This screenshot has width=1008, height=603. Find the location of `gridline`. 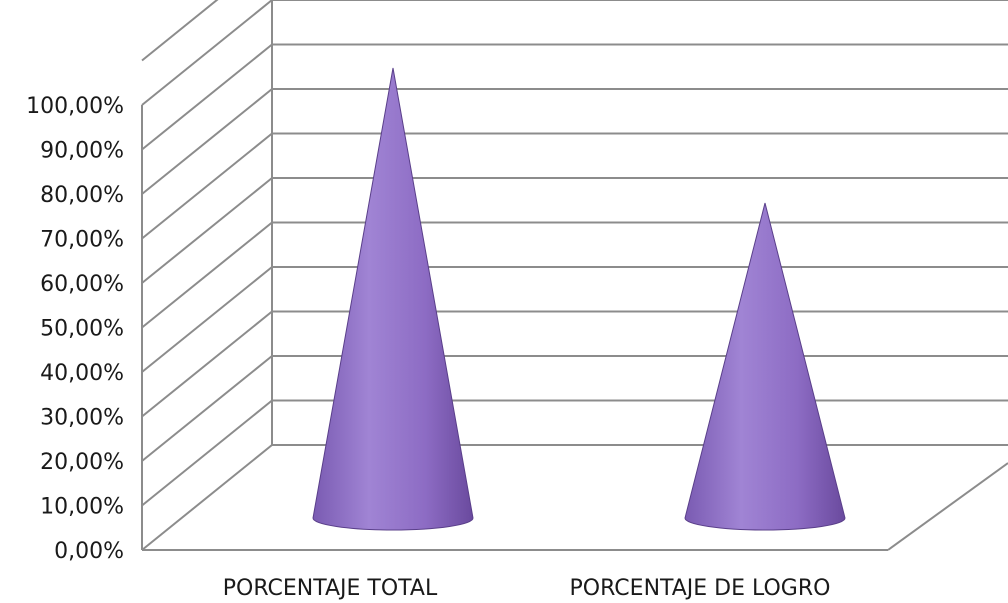

gridline is located at coordinates (180, 31).